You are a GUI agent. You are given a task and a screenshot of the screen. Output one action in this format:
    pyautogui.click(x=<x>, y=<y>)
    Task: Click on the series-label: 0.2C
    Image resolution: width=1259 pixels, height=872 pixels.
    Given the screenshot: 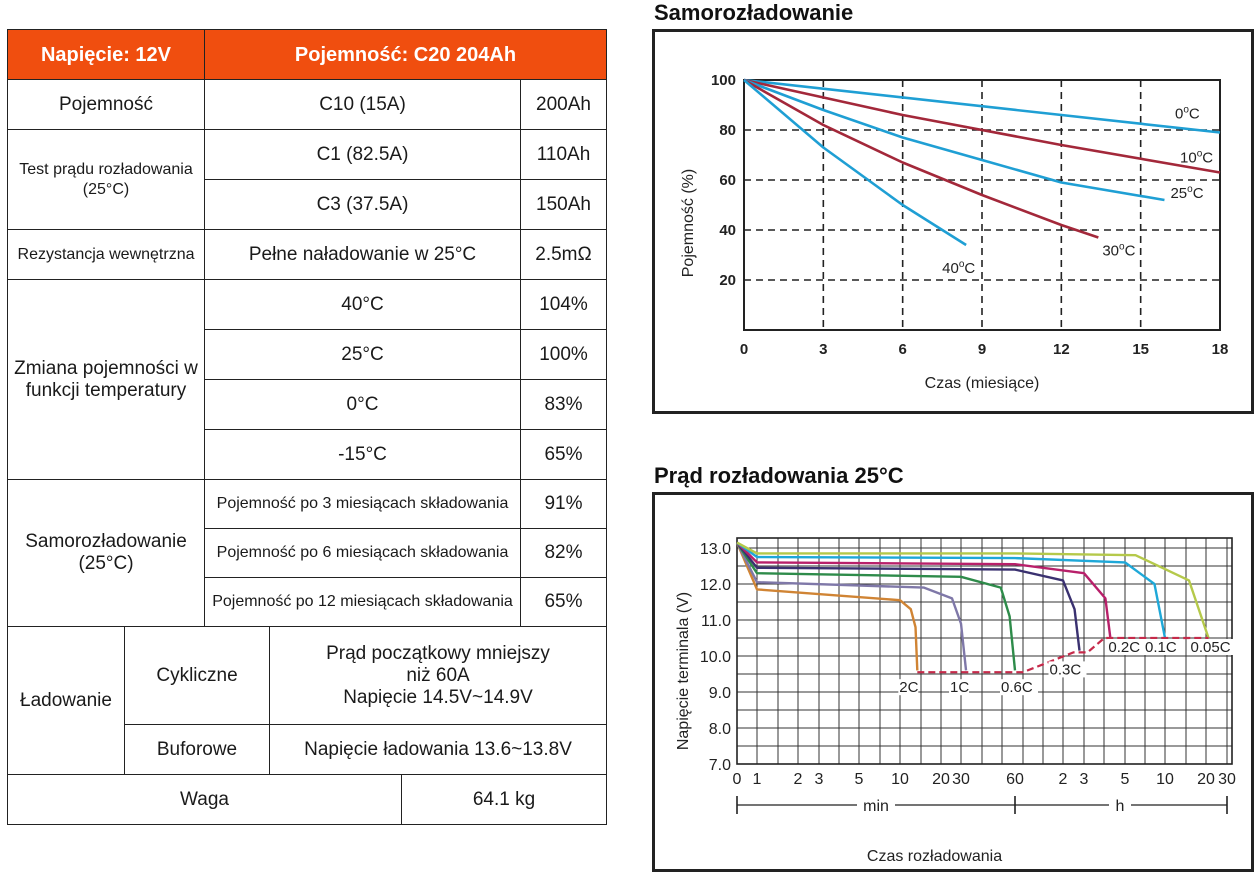 What is the action you would take?
    pyautogui.click(x=1124, y=647)
    